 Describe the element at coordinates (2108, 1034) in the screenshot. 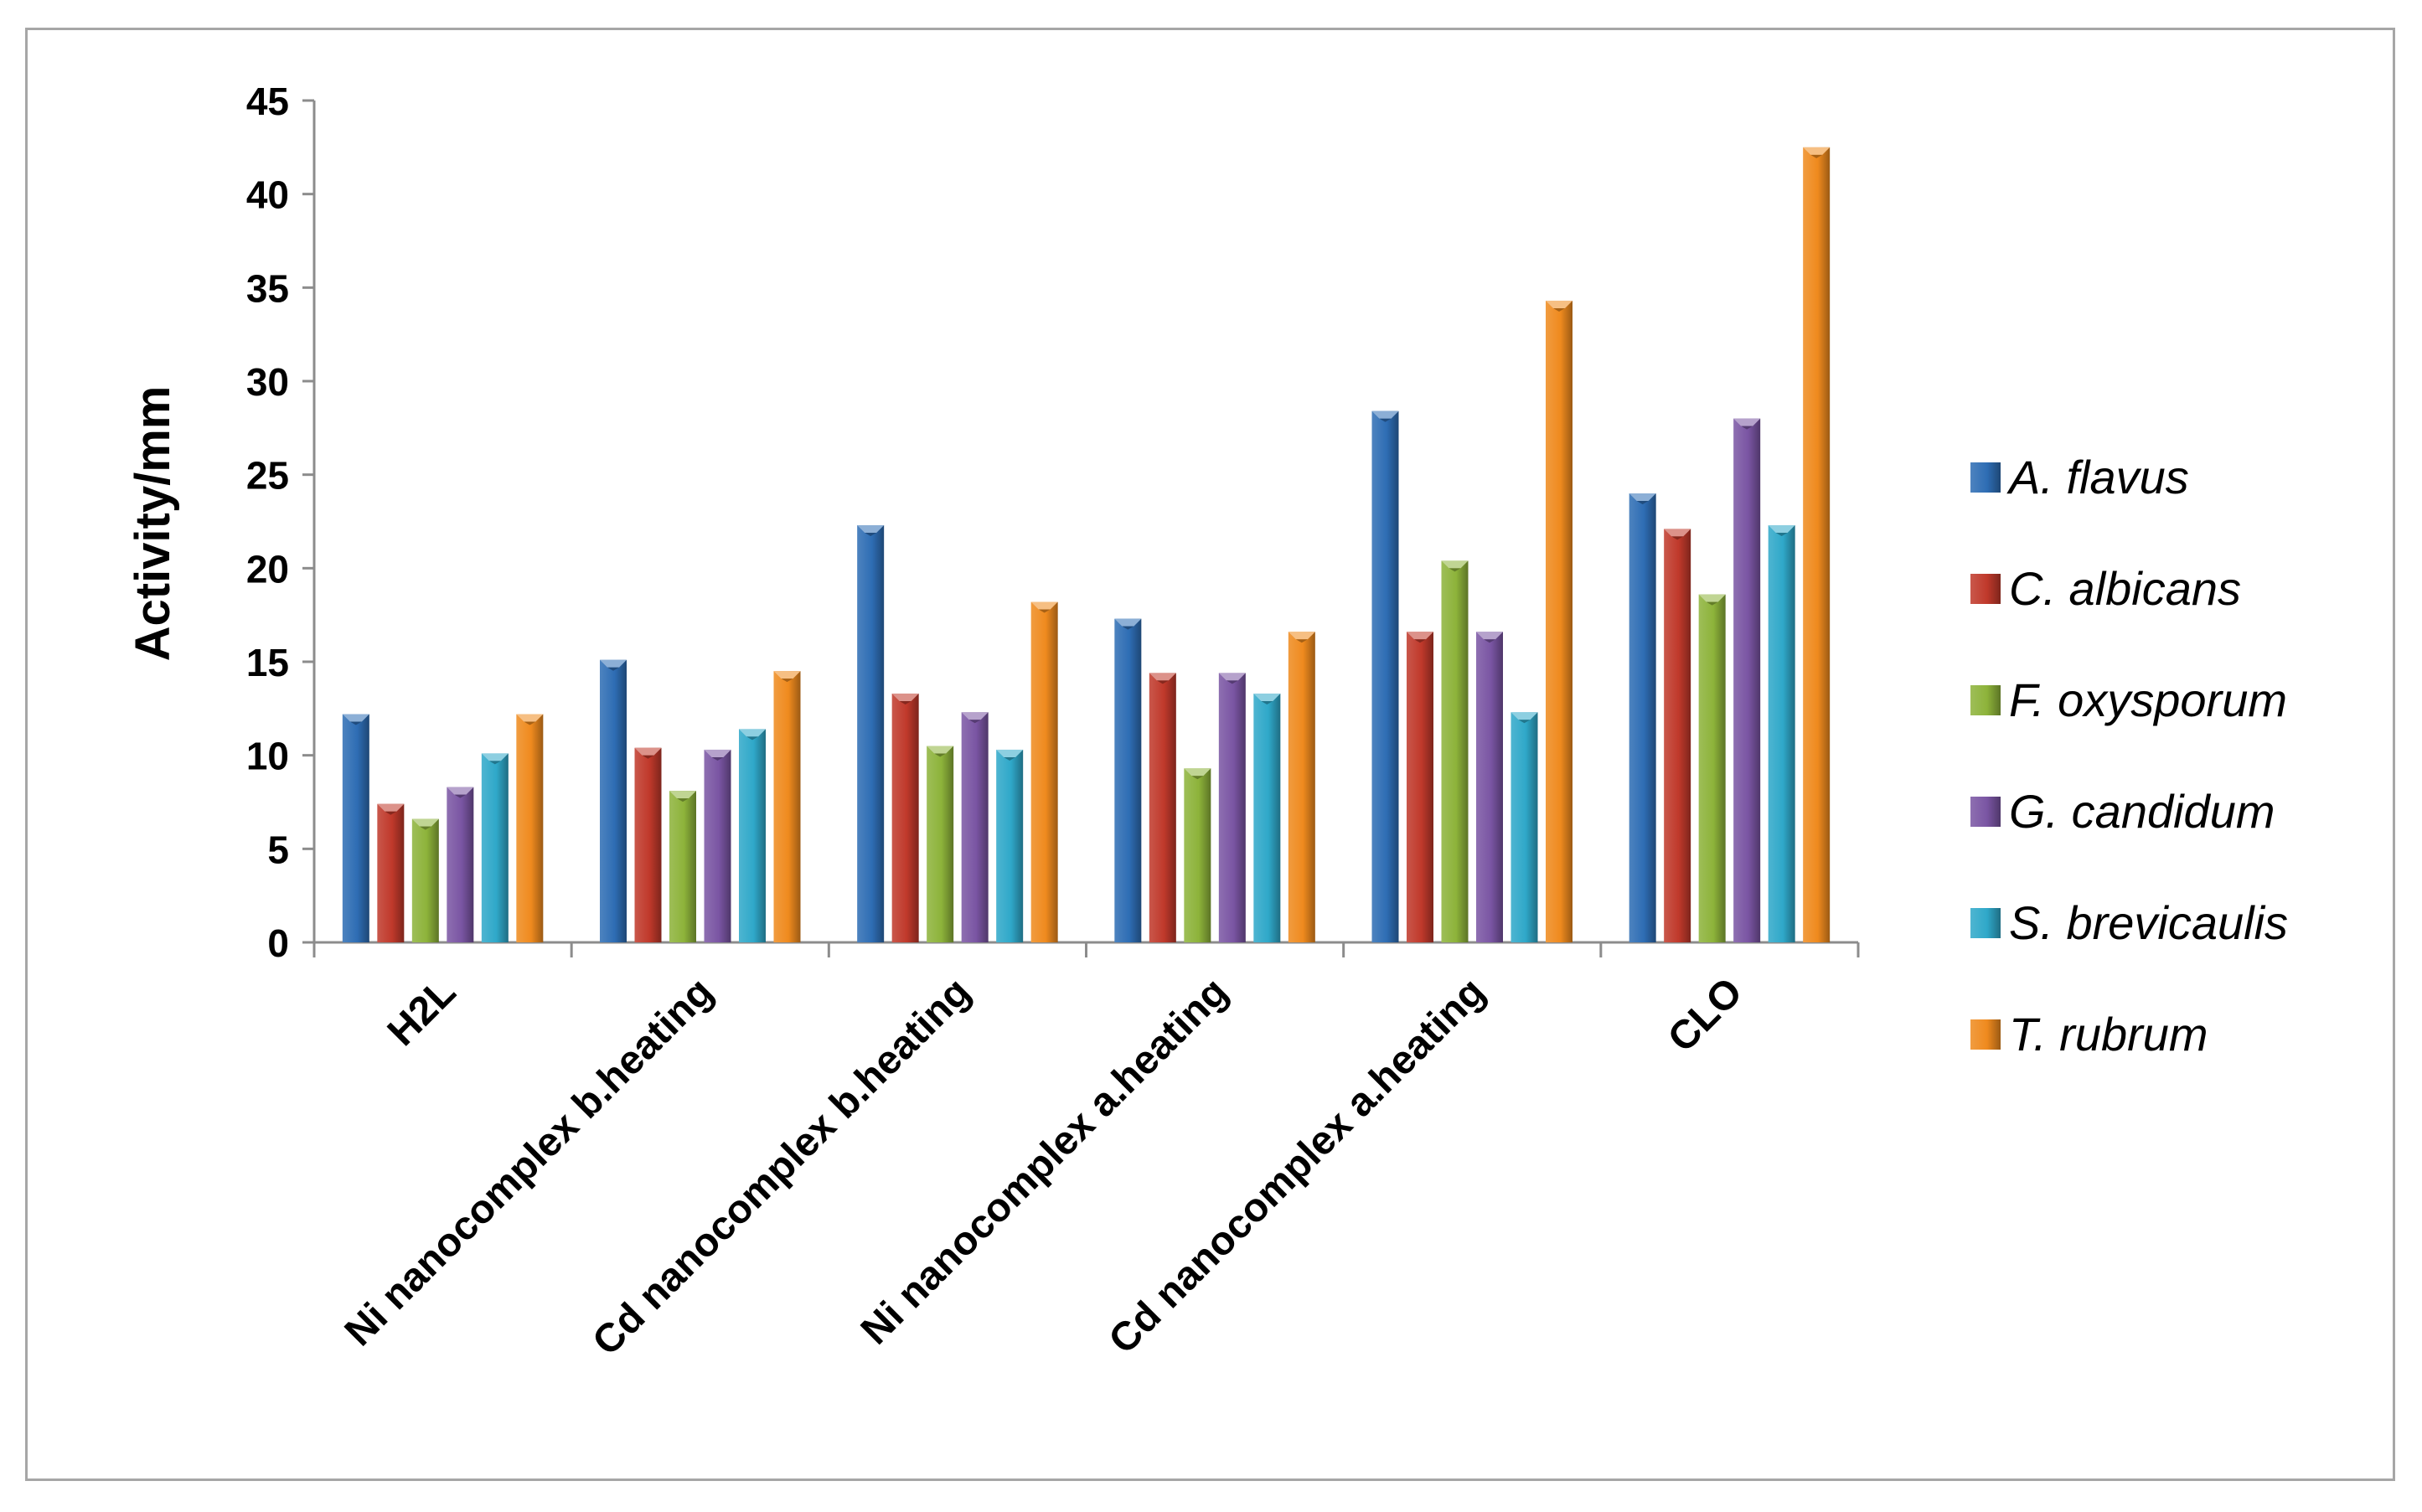

I see `legend-label: T. rubrum` at that location.